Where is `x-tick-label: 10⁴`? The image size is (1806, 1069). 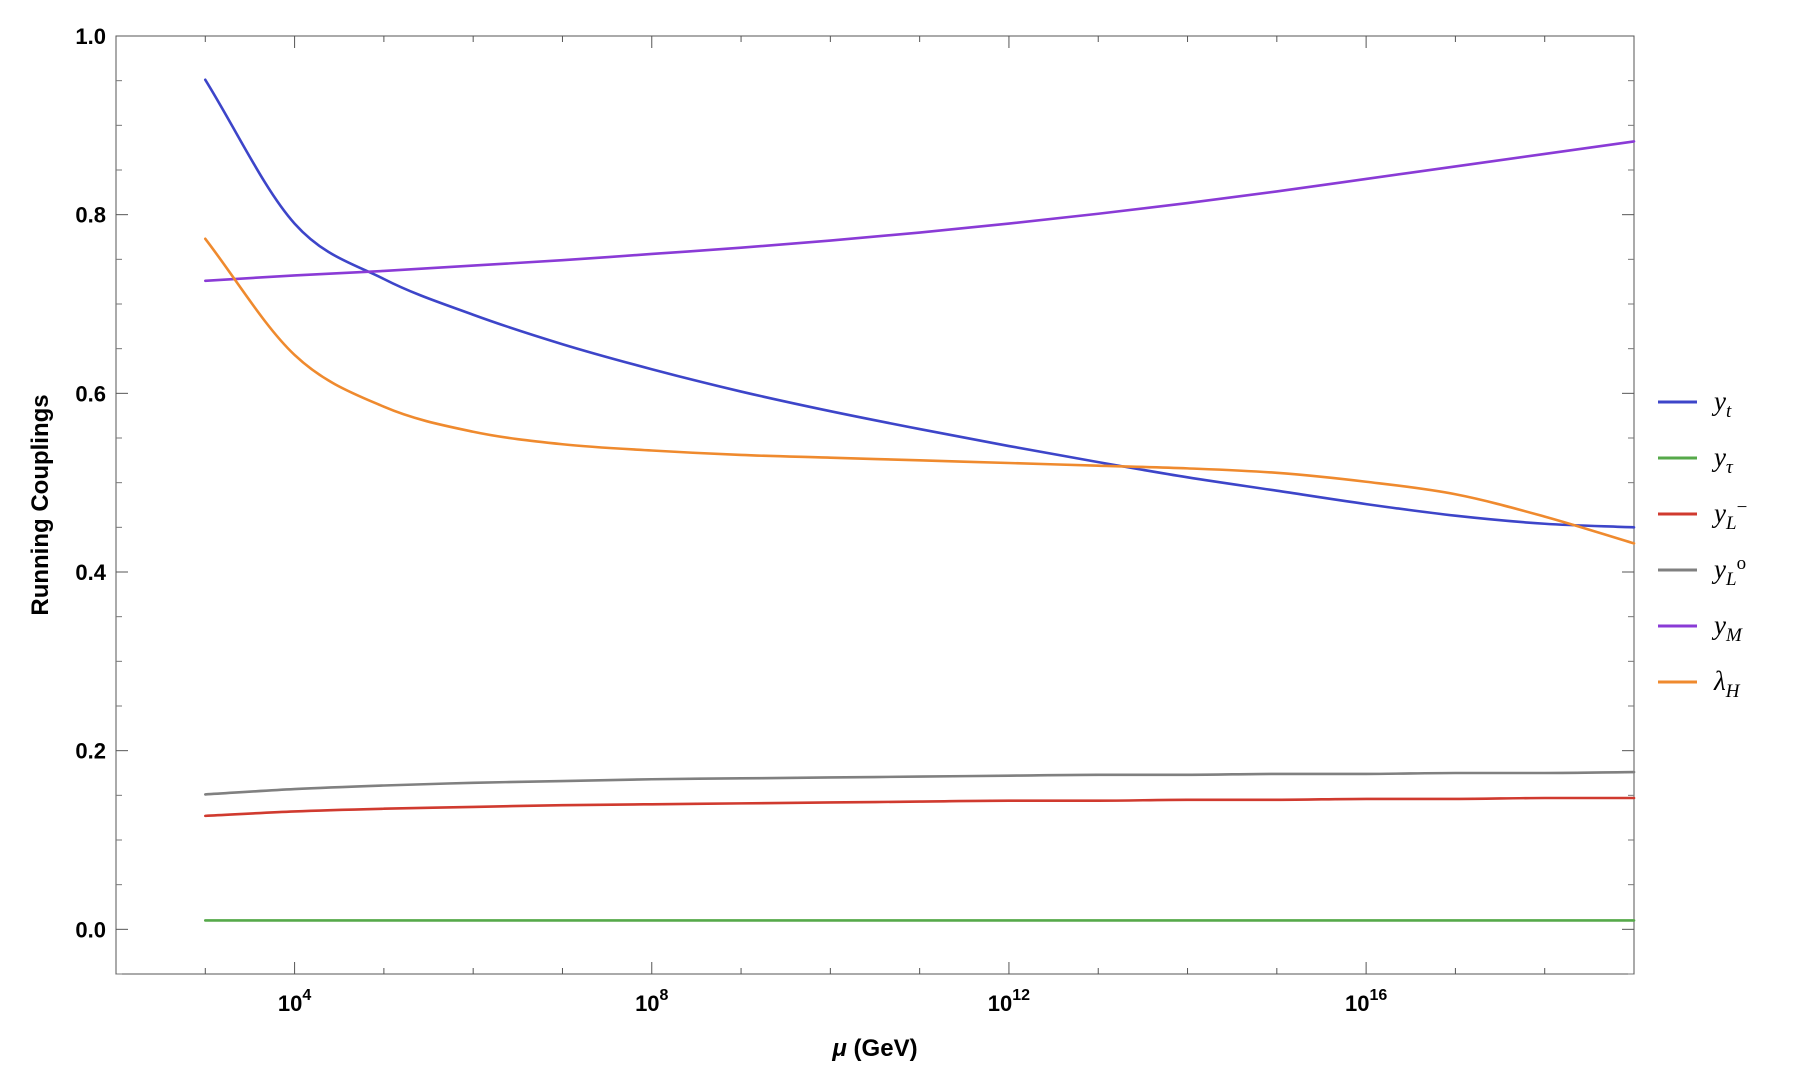 x-tick-label: 10⁴ is located at coordinates (294, 1001).